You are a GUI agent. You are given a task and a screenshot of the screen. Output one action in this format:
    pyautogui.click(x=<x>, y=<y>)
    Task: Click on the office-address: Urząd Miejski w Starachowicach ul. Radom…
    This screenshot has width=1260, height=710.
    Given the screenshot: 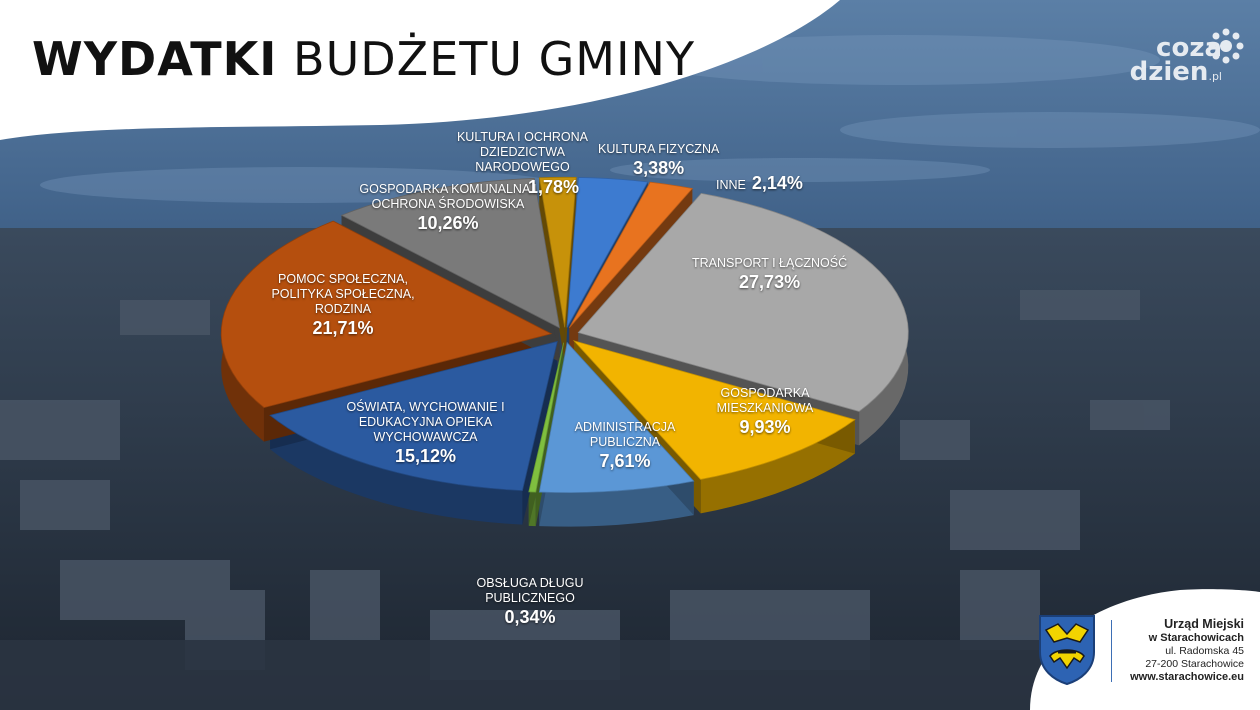 What is the action you would take?
    pyautogui.click(x=1178, y=650)
    